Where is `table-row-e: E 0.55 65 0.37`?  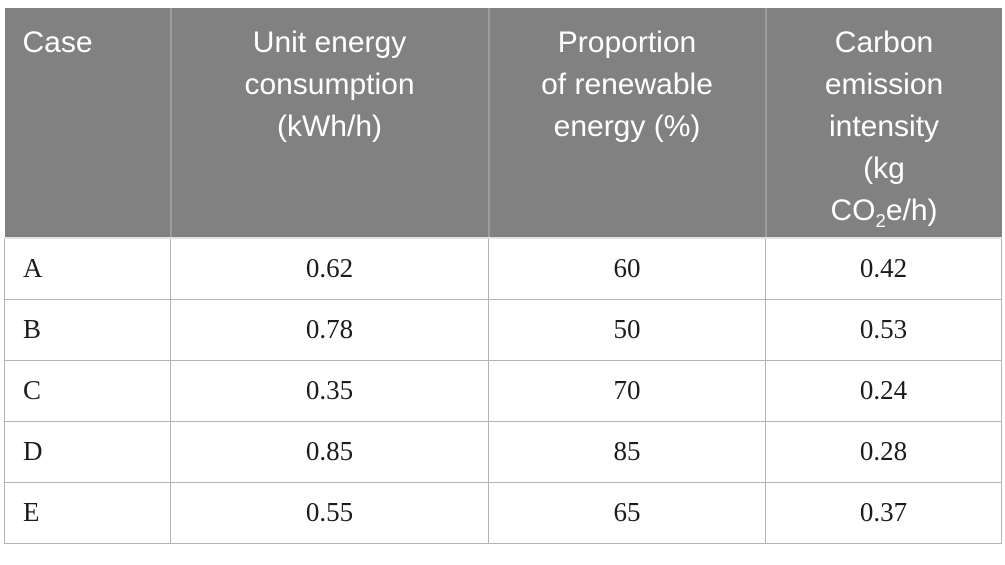 table-row-e: E 0.55 65 0.37 is located at coordinates (503, 512).